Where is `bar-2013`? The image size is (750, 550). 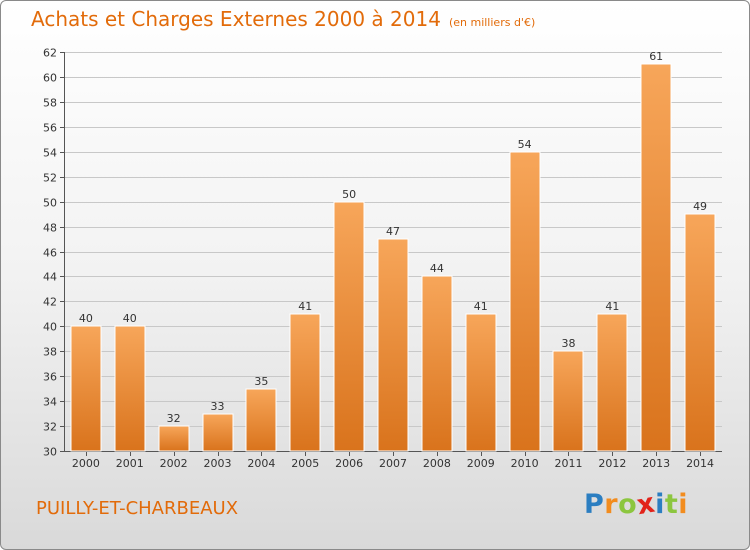 bar-2013 is located at coordinates (656, 257).